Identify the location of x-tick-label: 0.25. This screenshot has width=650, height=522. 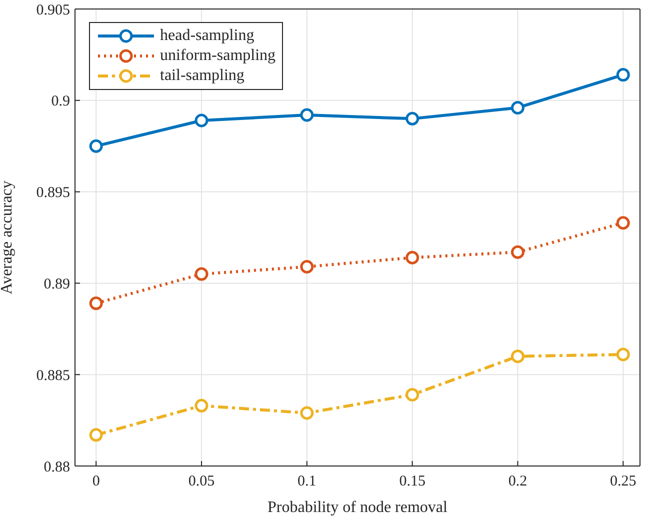
(623, 482).